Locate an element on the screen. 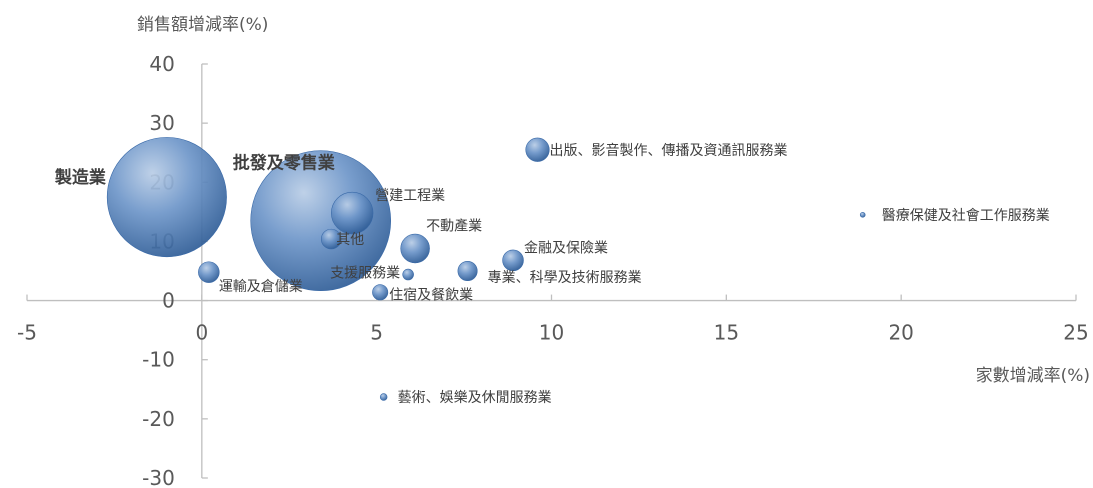  x-tick-label: 15 is located at coordinates (726, 333).